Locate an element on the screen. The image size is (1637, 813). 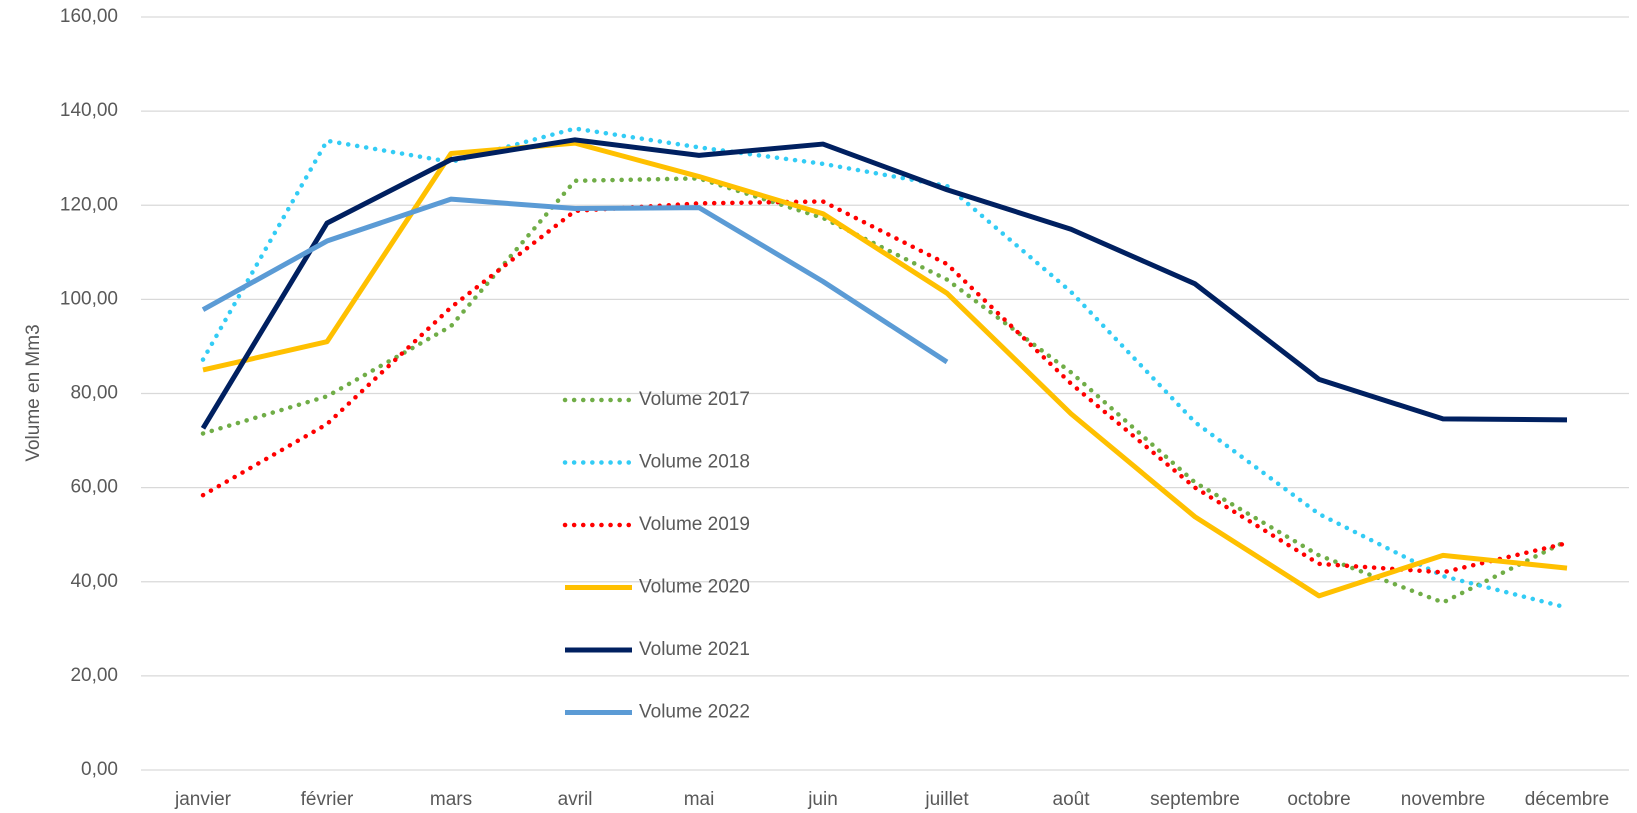
x-tick-label: novembre is located at coordinates (1443, 799).